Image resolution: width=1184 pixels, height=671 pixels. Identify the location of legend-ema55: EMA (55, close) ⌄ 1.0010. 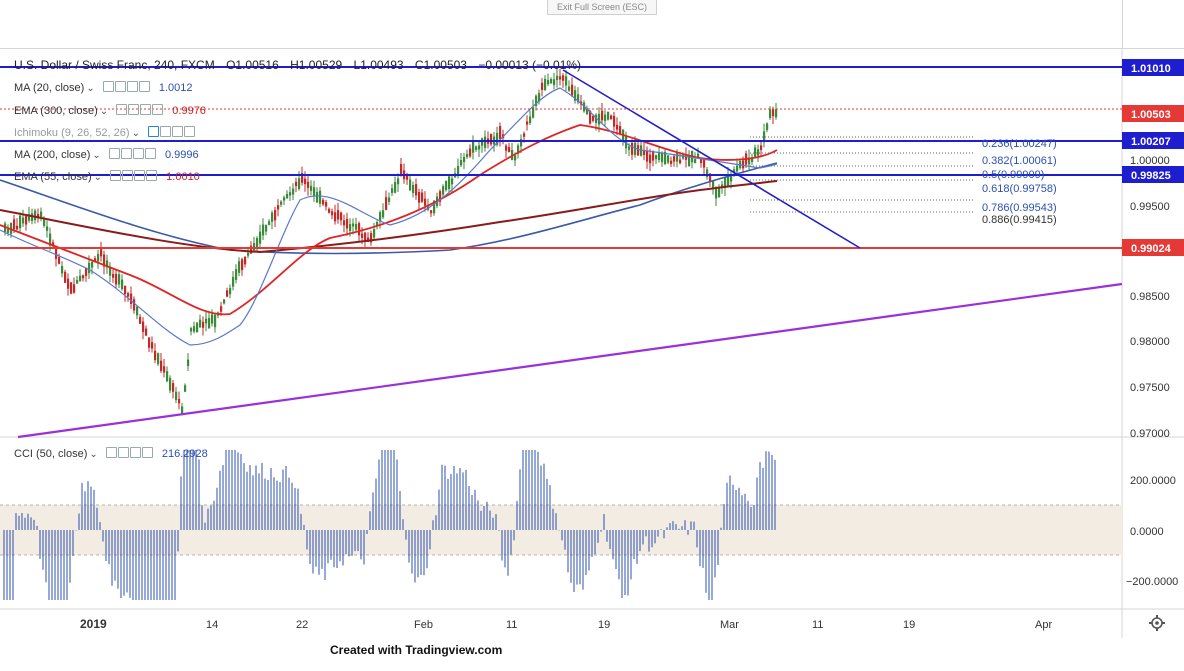
(107, 176).